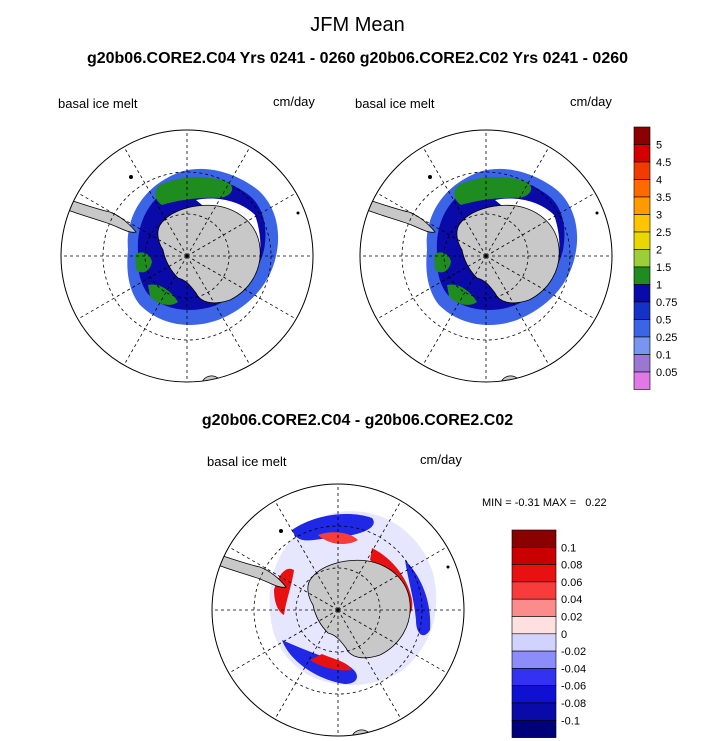 This screenshot has width=715, height=741. Describe the element at coordinates (571, 566) in the screenshot. I see `colorbar-diff-tick-label: 0.08` at that location.